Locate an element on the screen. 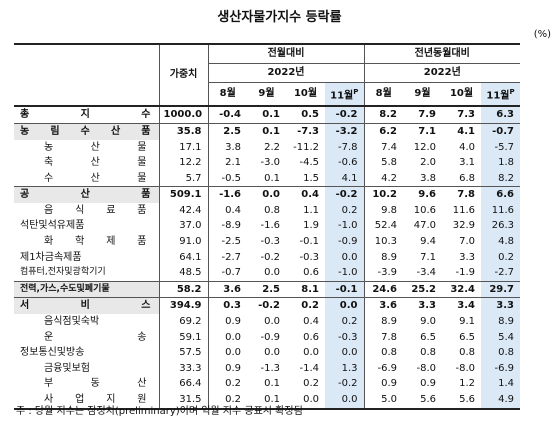 This screenshot has width=559, height=437. value-cell: 11.6 is located at coordinates (501, 210).